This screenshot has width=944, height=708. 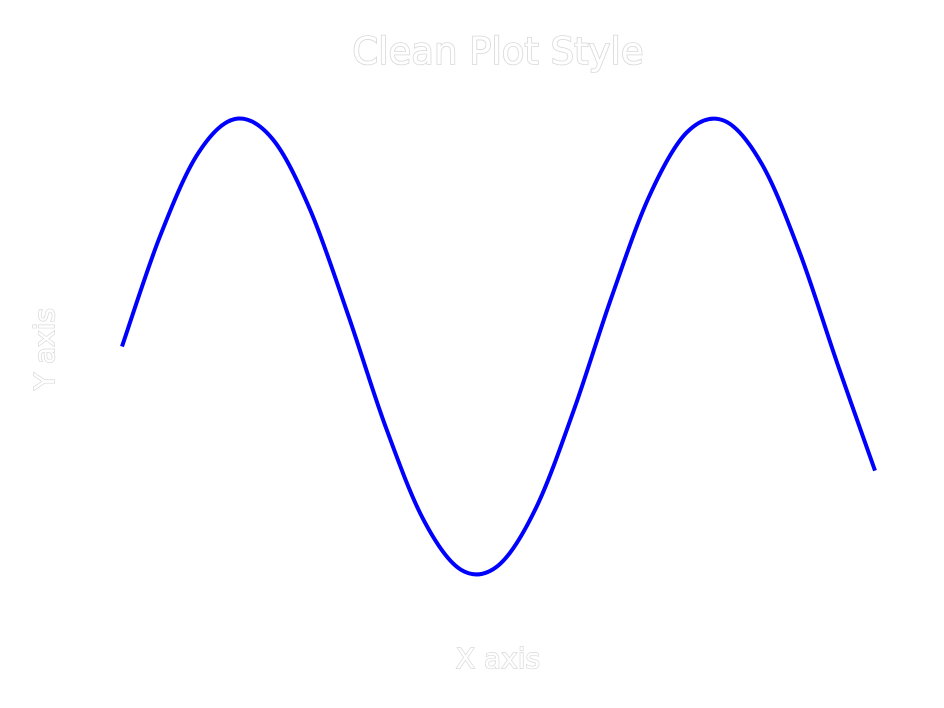 I want to click on y-axis-label: Y axis, so click(x=44, y=349).